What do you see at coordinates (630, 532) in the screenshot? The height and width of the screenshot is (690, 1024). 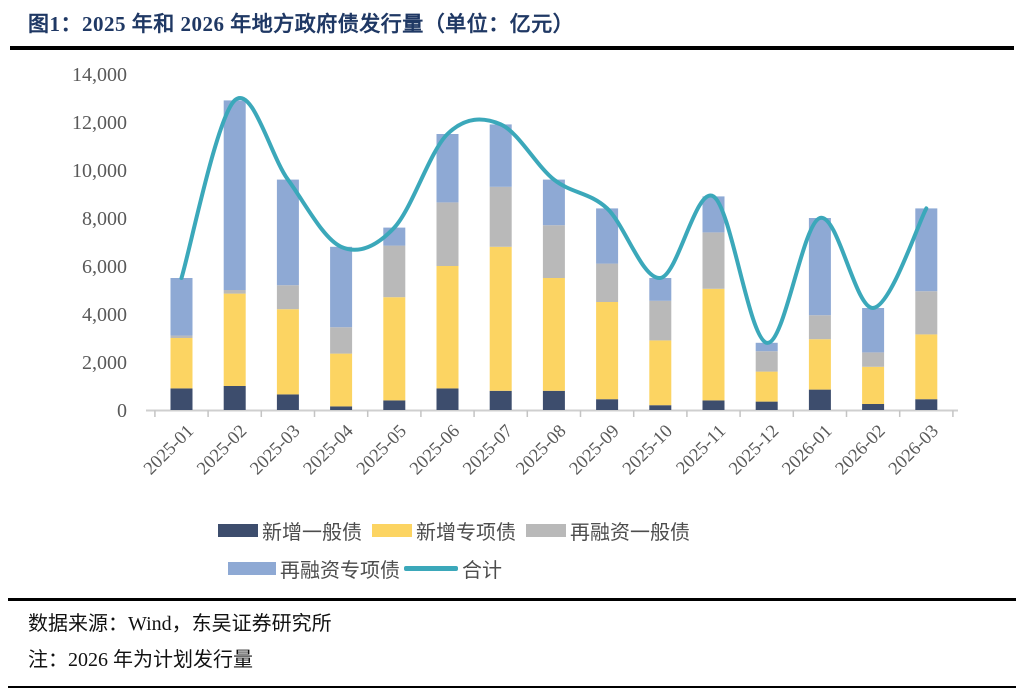 I see `legend-label: 再融资一般债` at bounding box center [630, 532].